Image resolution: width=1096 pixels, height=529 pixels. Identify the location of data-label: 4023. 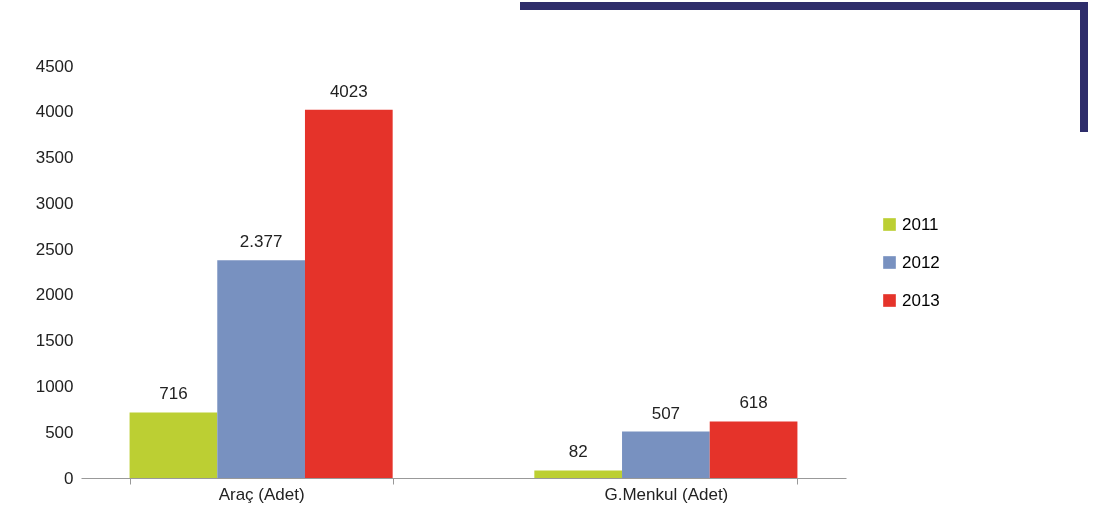
(348, 91).